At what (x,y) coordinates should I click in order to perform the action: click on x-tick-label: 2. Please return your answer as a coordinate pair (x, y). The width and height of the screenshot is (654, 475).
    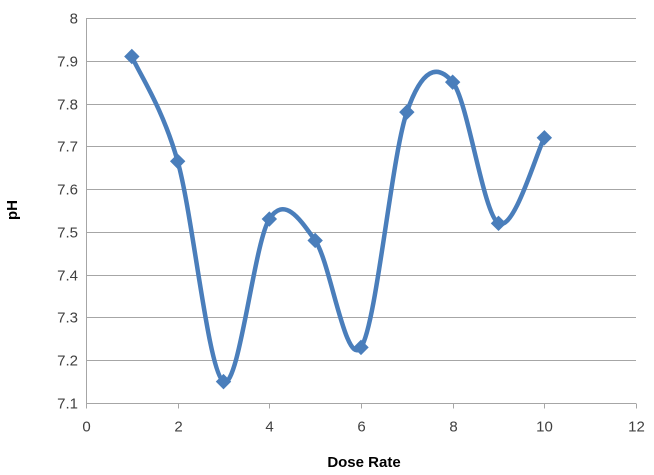
    Looking at the image, I should click on (178, 427).